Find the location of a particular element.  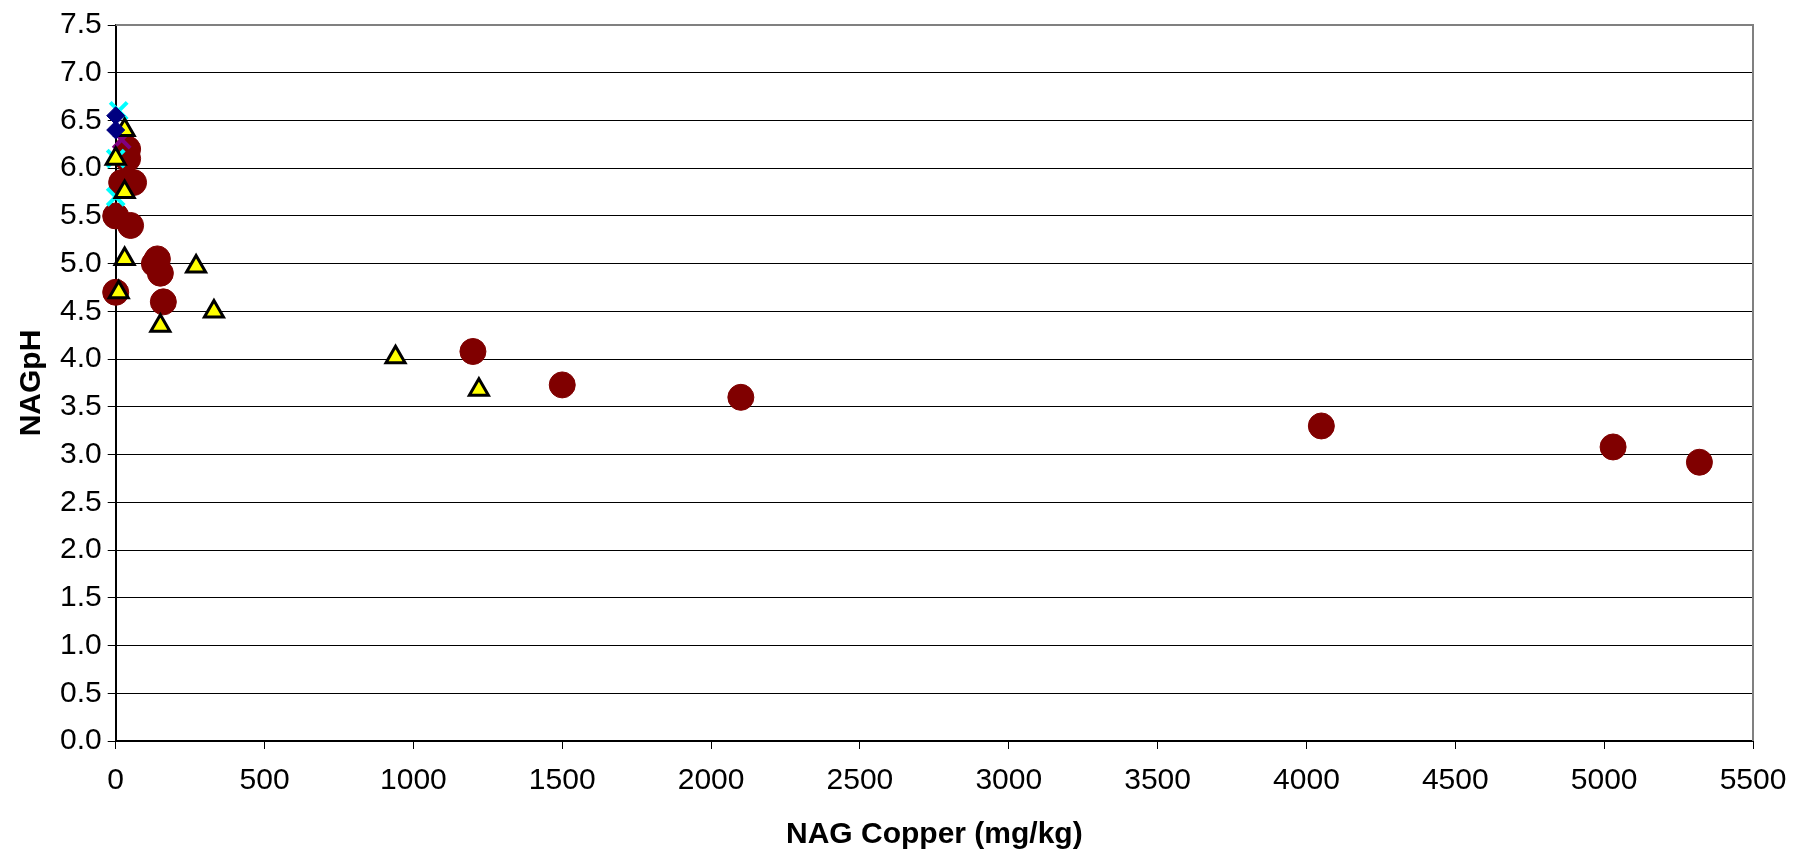

y-tick-label: 2.0 is located at coordinates (80, 548).